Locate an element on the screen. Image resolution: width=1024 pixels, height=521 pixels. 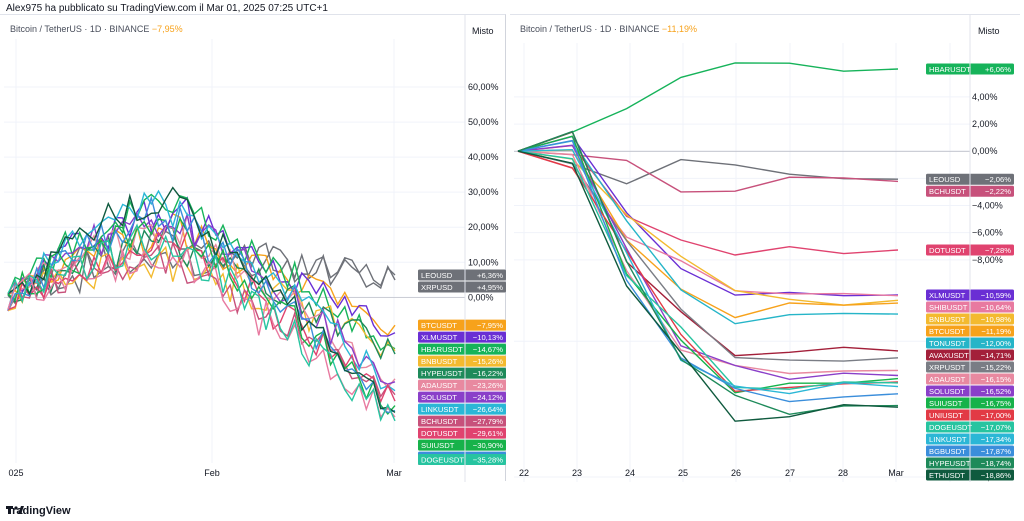
series-tag-value: −2,06% is located at coordinates (998, 179).